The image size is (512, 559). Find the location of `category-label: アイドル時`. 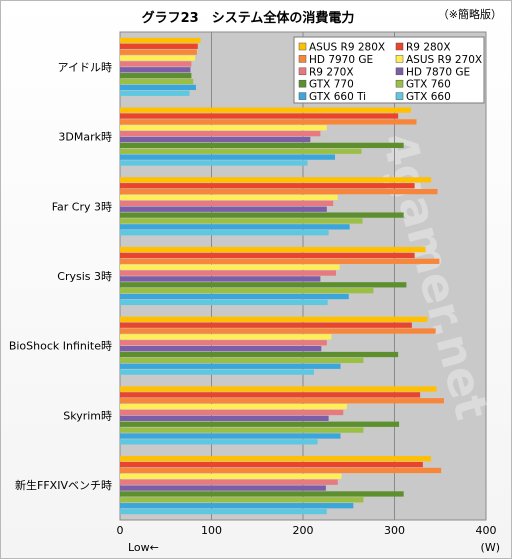

category-label: アイドル時 is located at coordinates (85, 67).